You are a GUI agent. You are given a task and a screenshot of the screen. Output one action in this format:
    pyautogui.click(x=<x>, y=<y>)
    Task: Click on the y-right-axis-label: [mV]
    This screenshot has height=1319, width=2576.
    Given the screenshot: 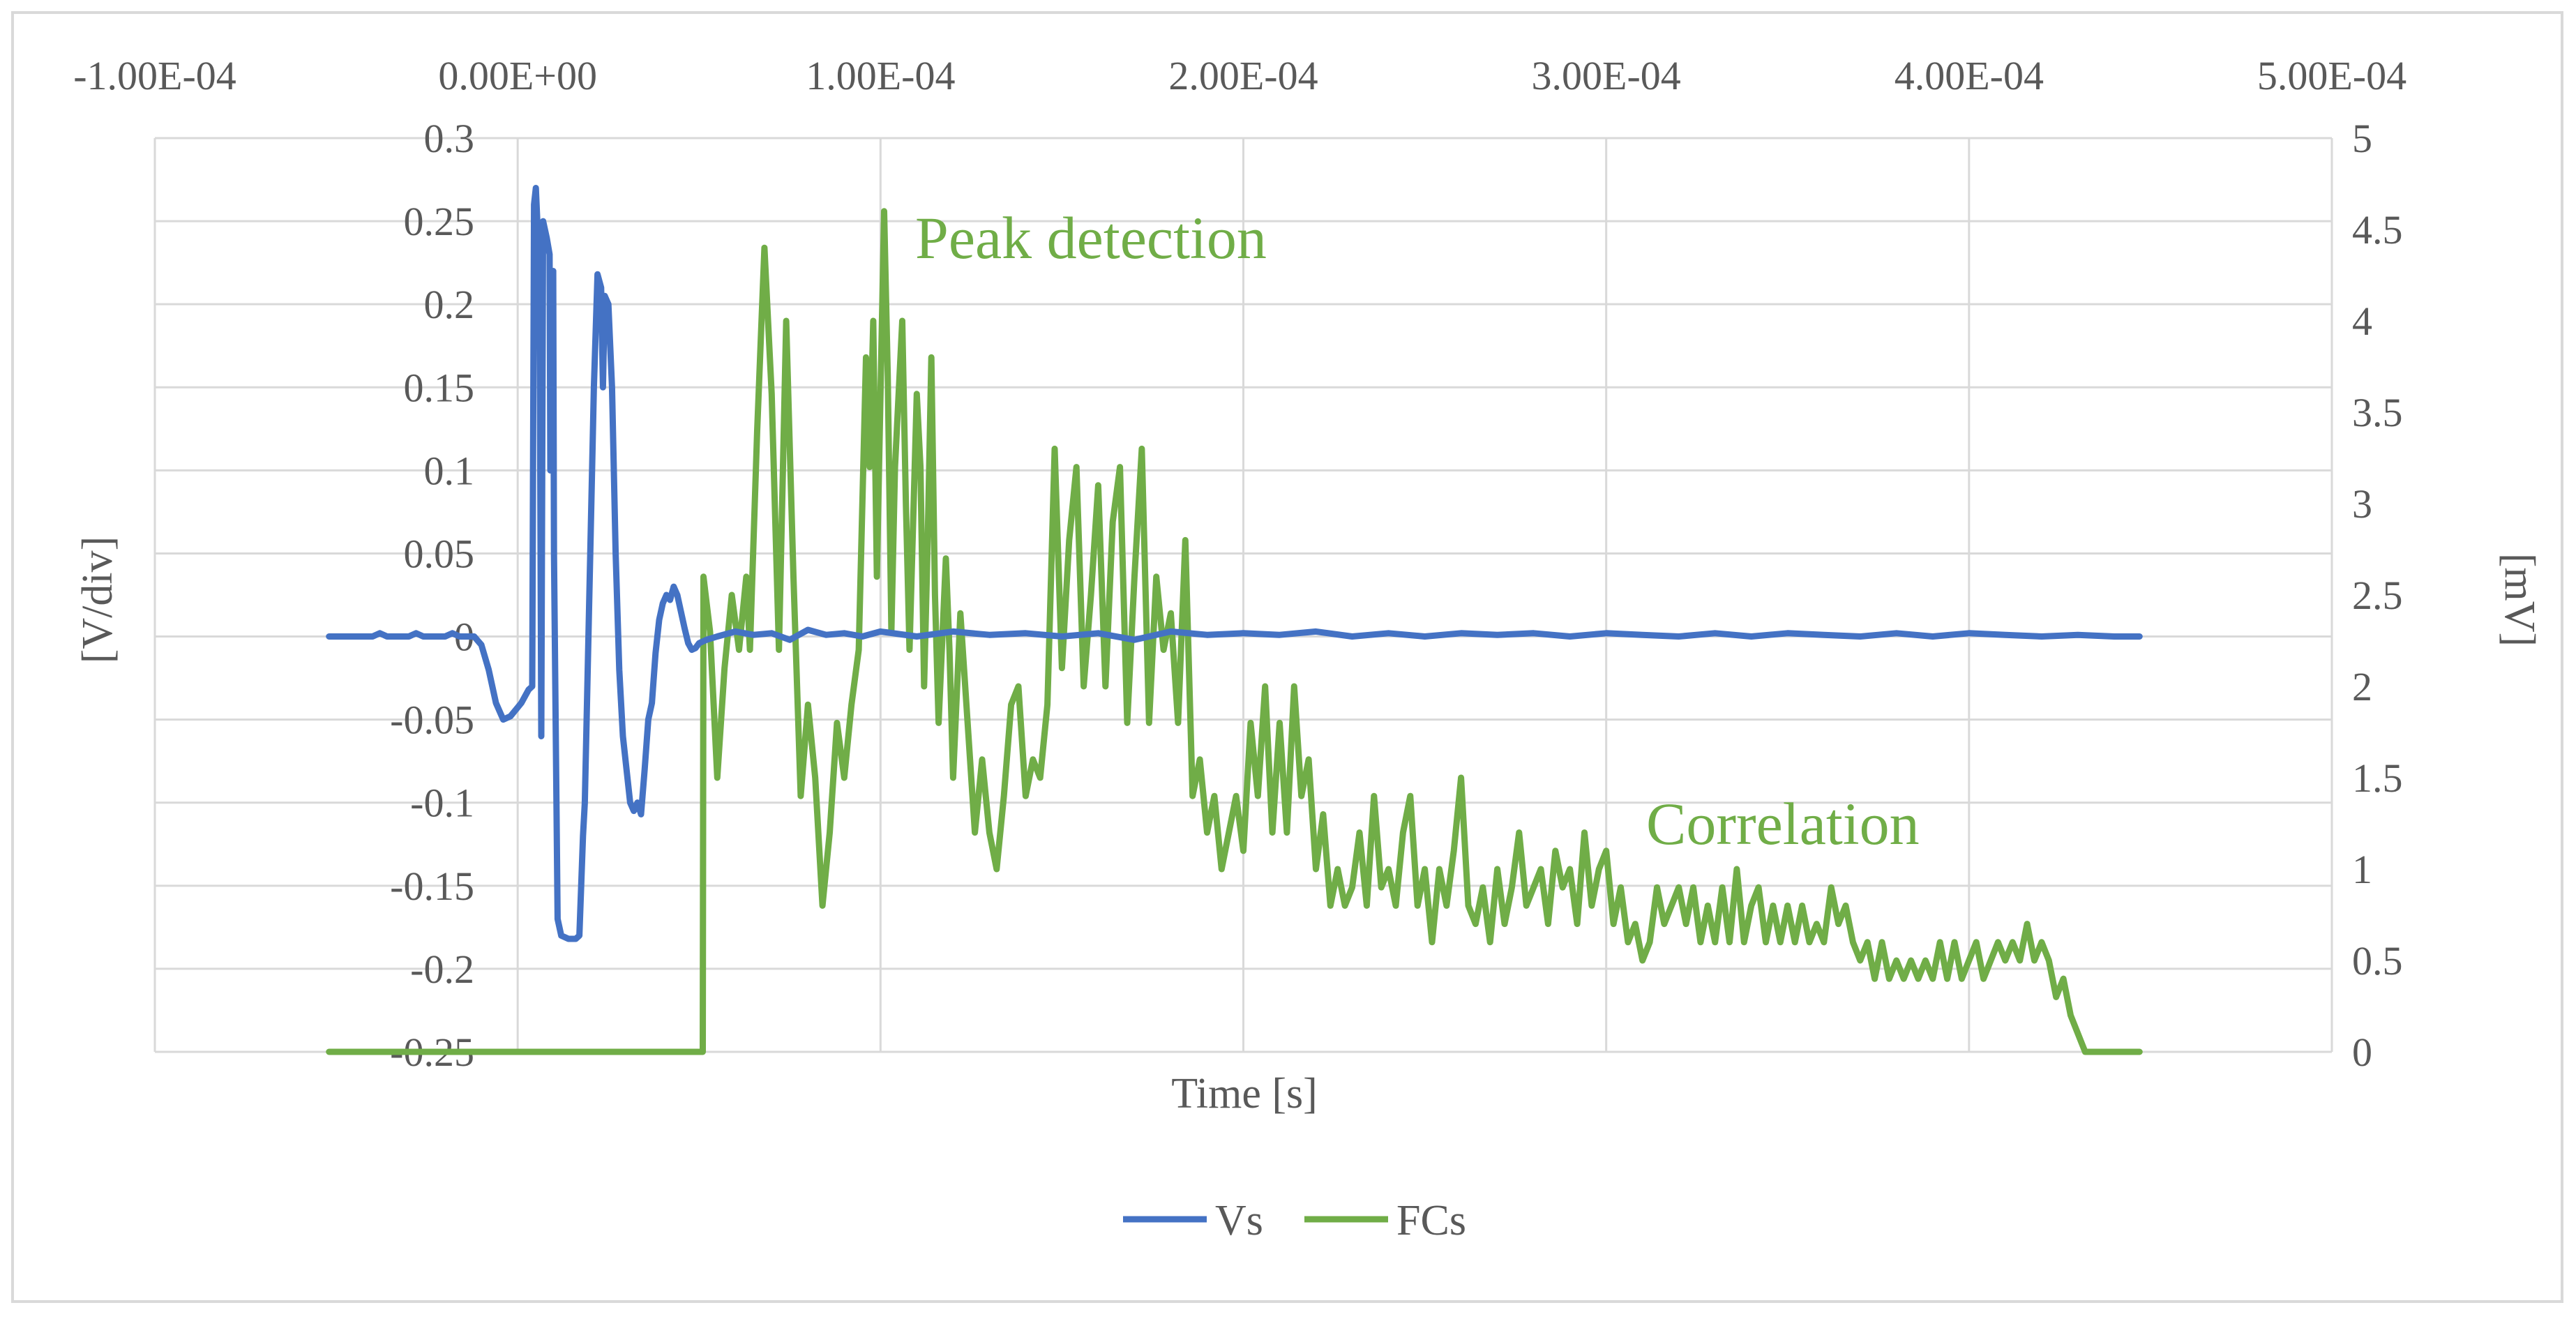 What is the action you would take?
    pyautogui.click(x=2519, y=600)
    